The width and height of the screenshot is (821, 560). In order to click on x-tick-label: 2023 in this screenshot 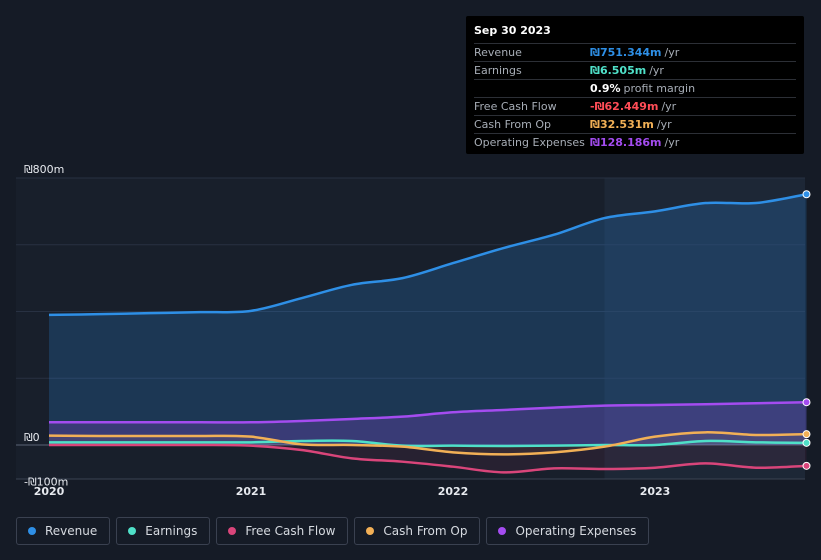, I will do `click(655, 491)`.